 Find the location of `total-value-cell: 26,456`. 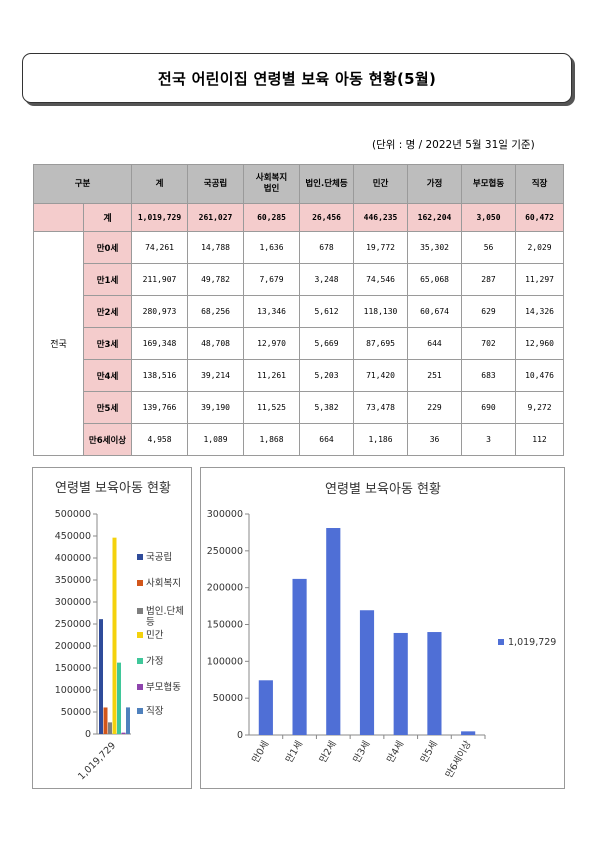

total-value-cell: 26,456 is located at coordinates (327, 217).